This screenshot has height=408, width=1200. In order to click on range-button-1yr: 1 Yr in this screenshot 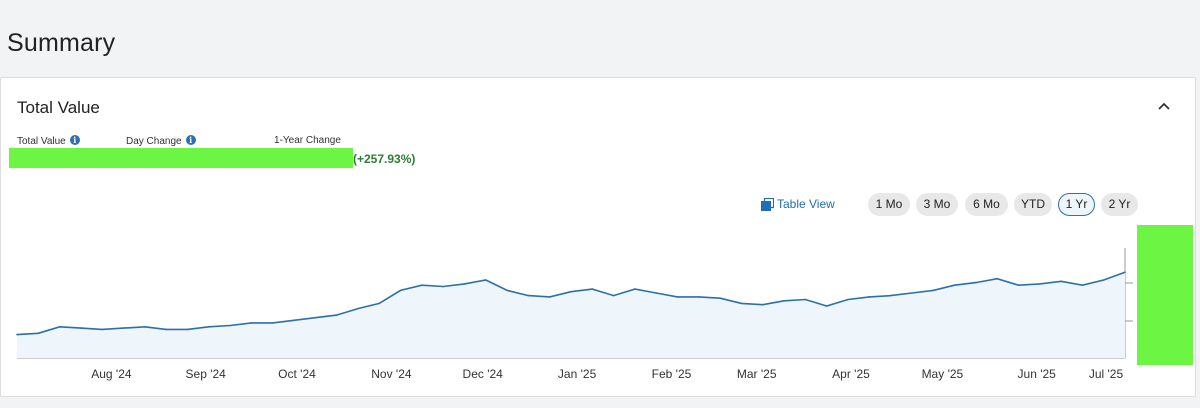, I will do `click(1076, 204)`.